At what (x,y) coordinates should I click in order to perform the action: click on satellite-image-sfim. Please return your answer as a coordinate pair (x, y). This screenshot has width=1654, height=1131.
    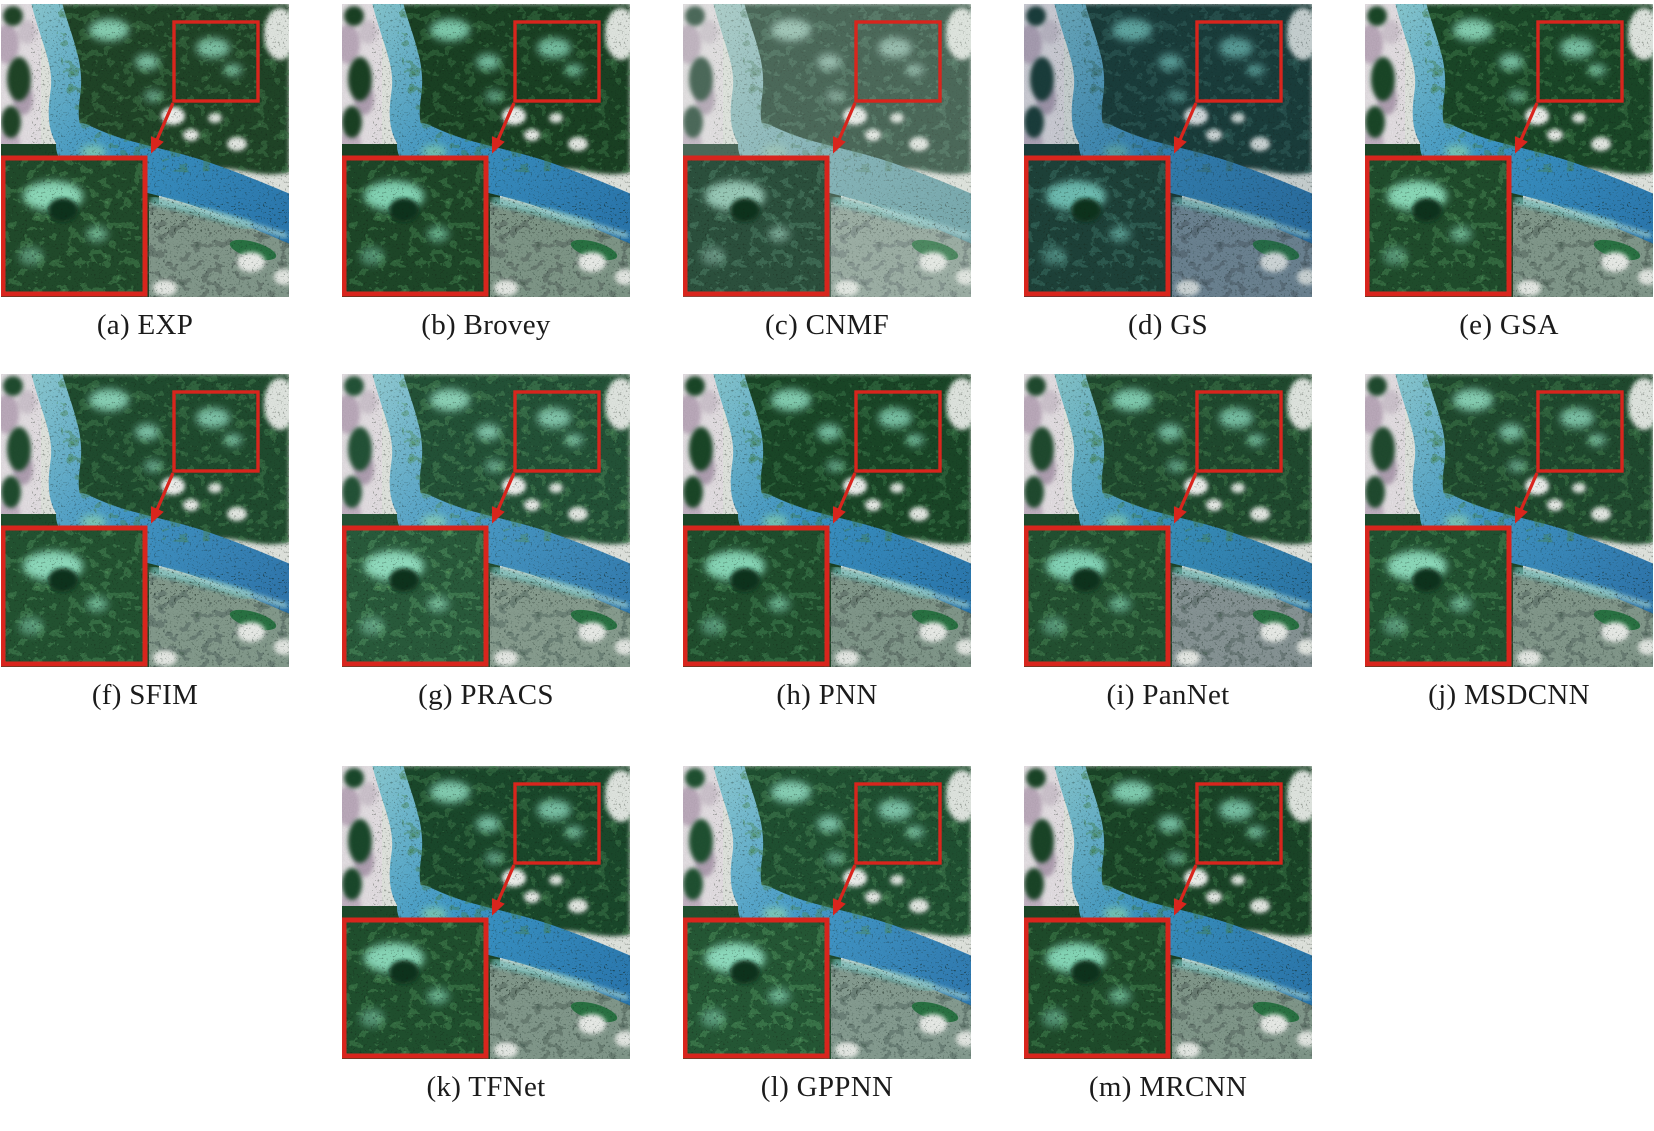
    Looking at the image, I should click on (145, 520).